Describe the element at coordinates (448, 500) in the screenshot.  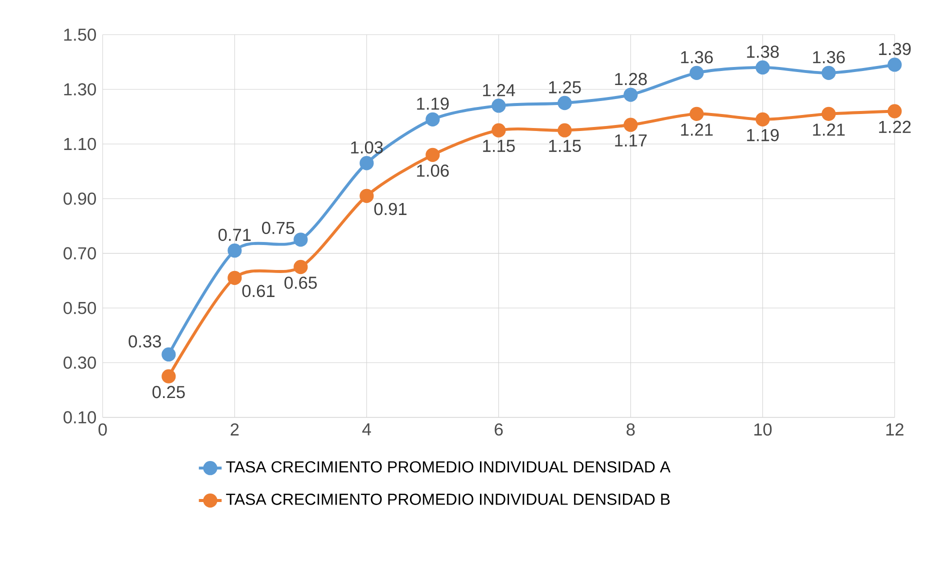
I see `legend-label: TASA CRECIMIENTO PROMEDIO INDIVIDUAL DENSIDAD B` at that location.